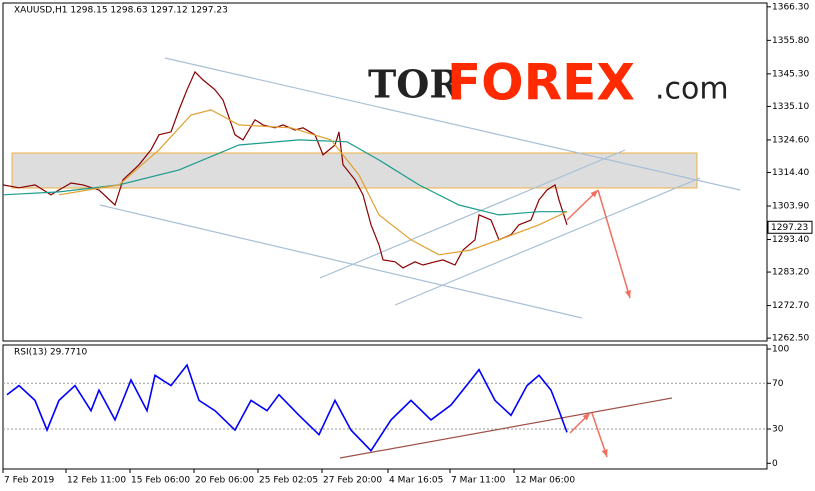 This screenshot has height=491, width=815. I want to click on x-tick-label: 12 Feb 11:00, so click(96, 481).